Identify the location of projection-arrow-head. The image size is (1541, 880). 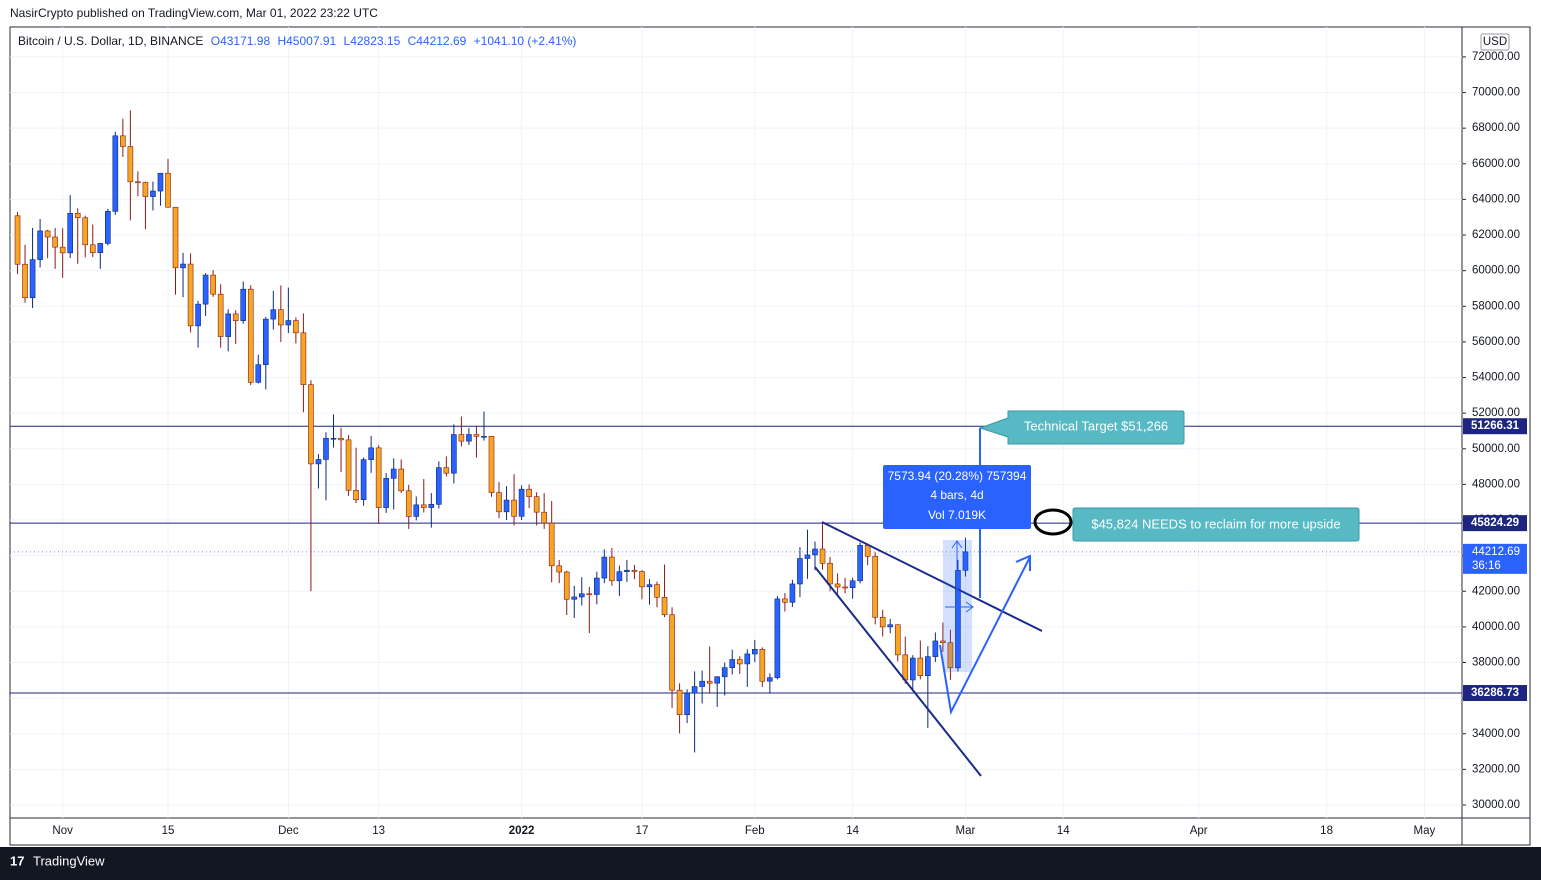
(1023, 562).